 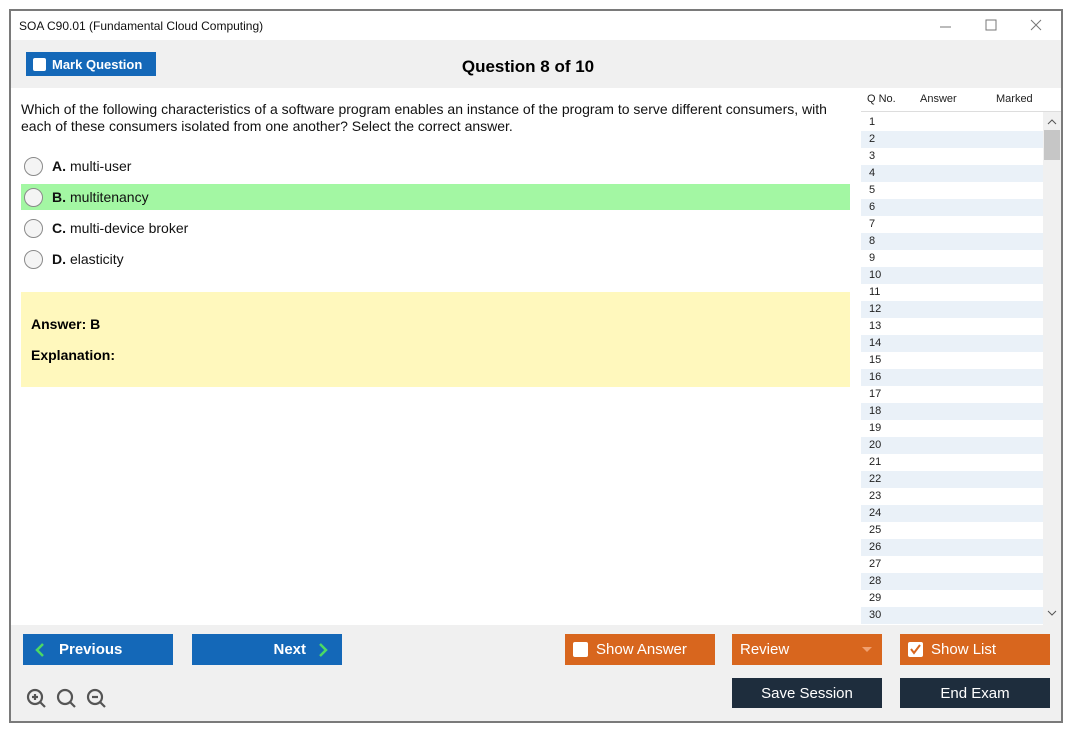 I want to click on list-row: 6, so click(x=952, y=207).